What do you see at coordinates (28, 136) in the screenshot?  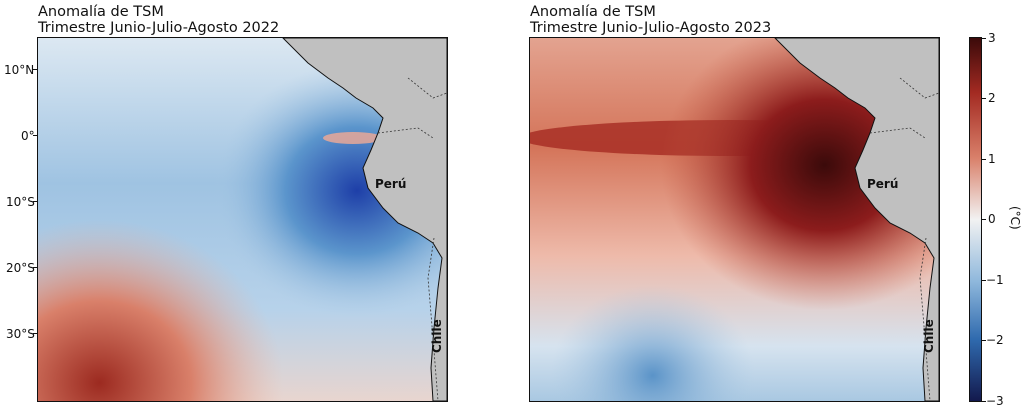 I see `lat-tick-label: 0°` at bounding box center [28, 136].